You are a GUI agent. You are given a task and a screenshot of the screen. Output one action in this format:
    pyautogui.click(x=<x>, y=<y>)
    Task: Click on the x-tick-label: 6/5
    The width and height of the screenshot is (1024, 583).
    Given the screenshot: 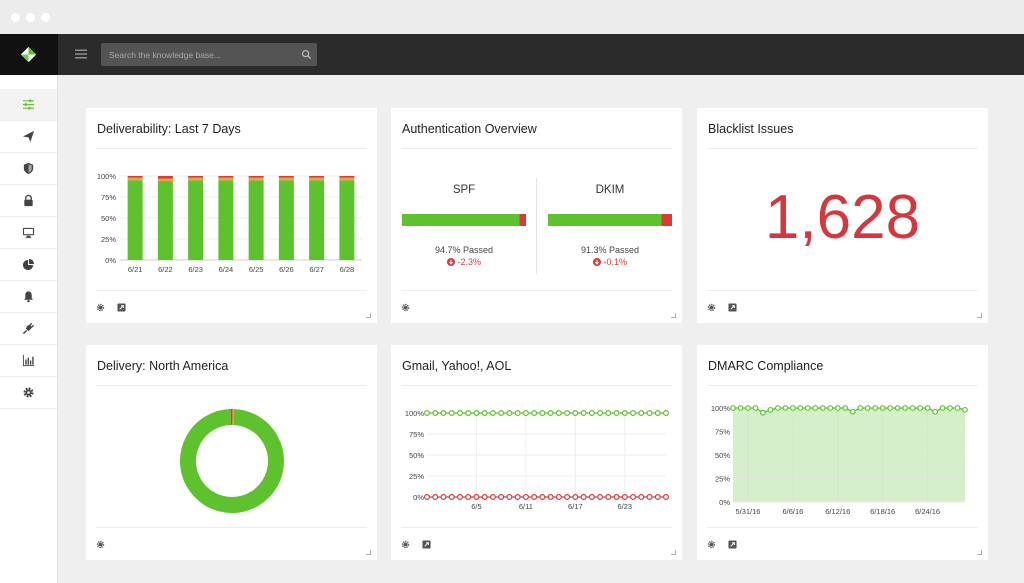 What is the action you would take?
    pyautogui.click(x=476, y=506)
    